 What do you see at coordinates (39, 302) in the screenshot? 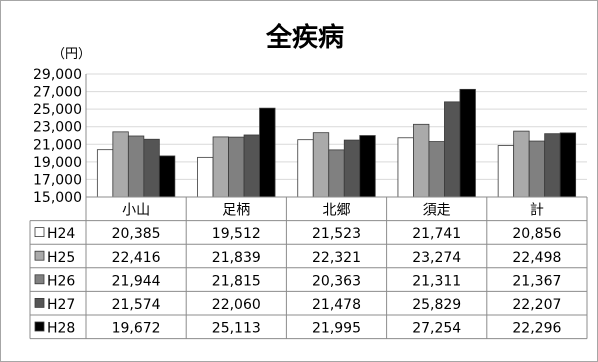
I see `legend-key-H27` at bounding box center [39, 302].